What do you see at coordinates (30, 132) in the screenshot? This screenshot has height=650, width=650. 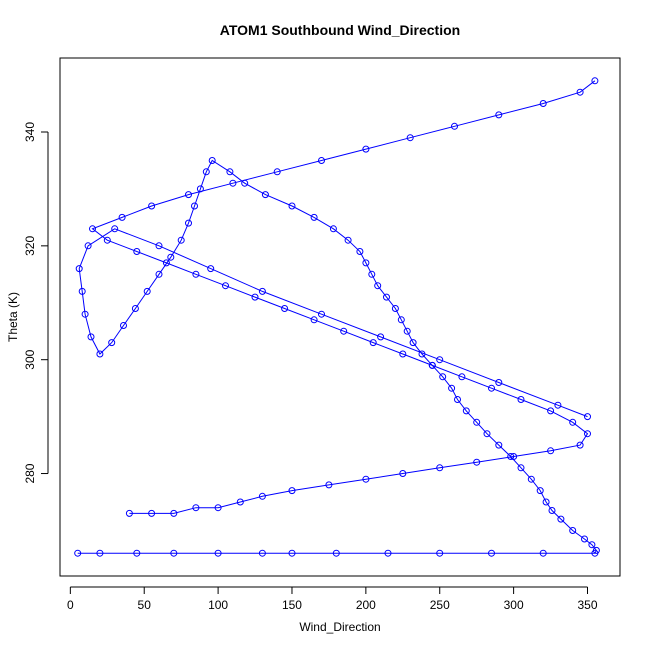 I see `y-tick-label: 340` at bounding box center [30, 132].